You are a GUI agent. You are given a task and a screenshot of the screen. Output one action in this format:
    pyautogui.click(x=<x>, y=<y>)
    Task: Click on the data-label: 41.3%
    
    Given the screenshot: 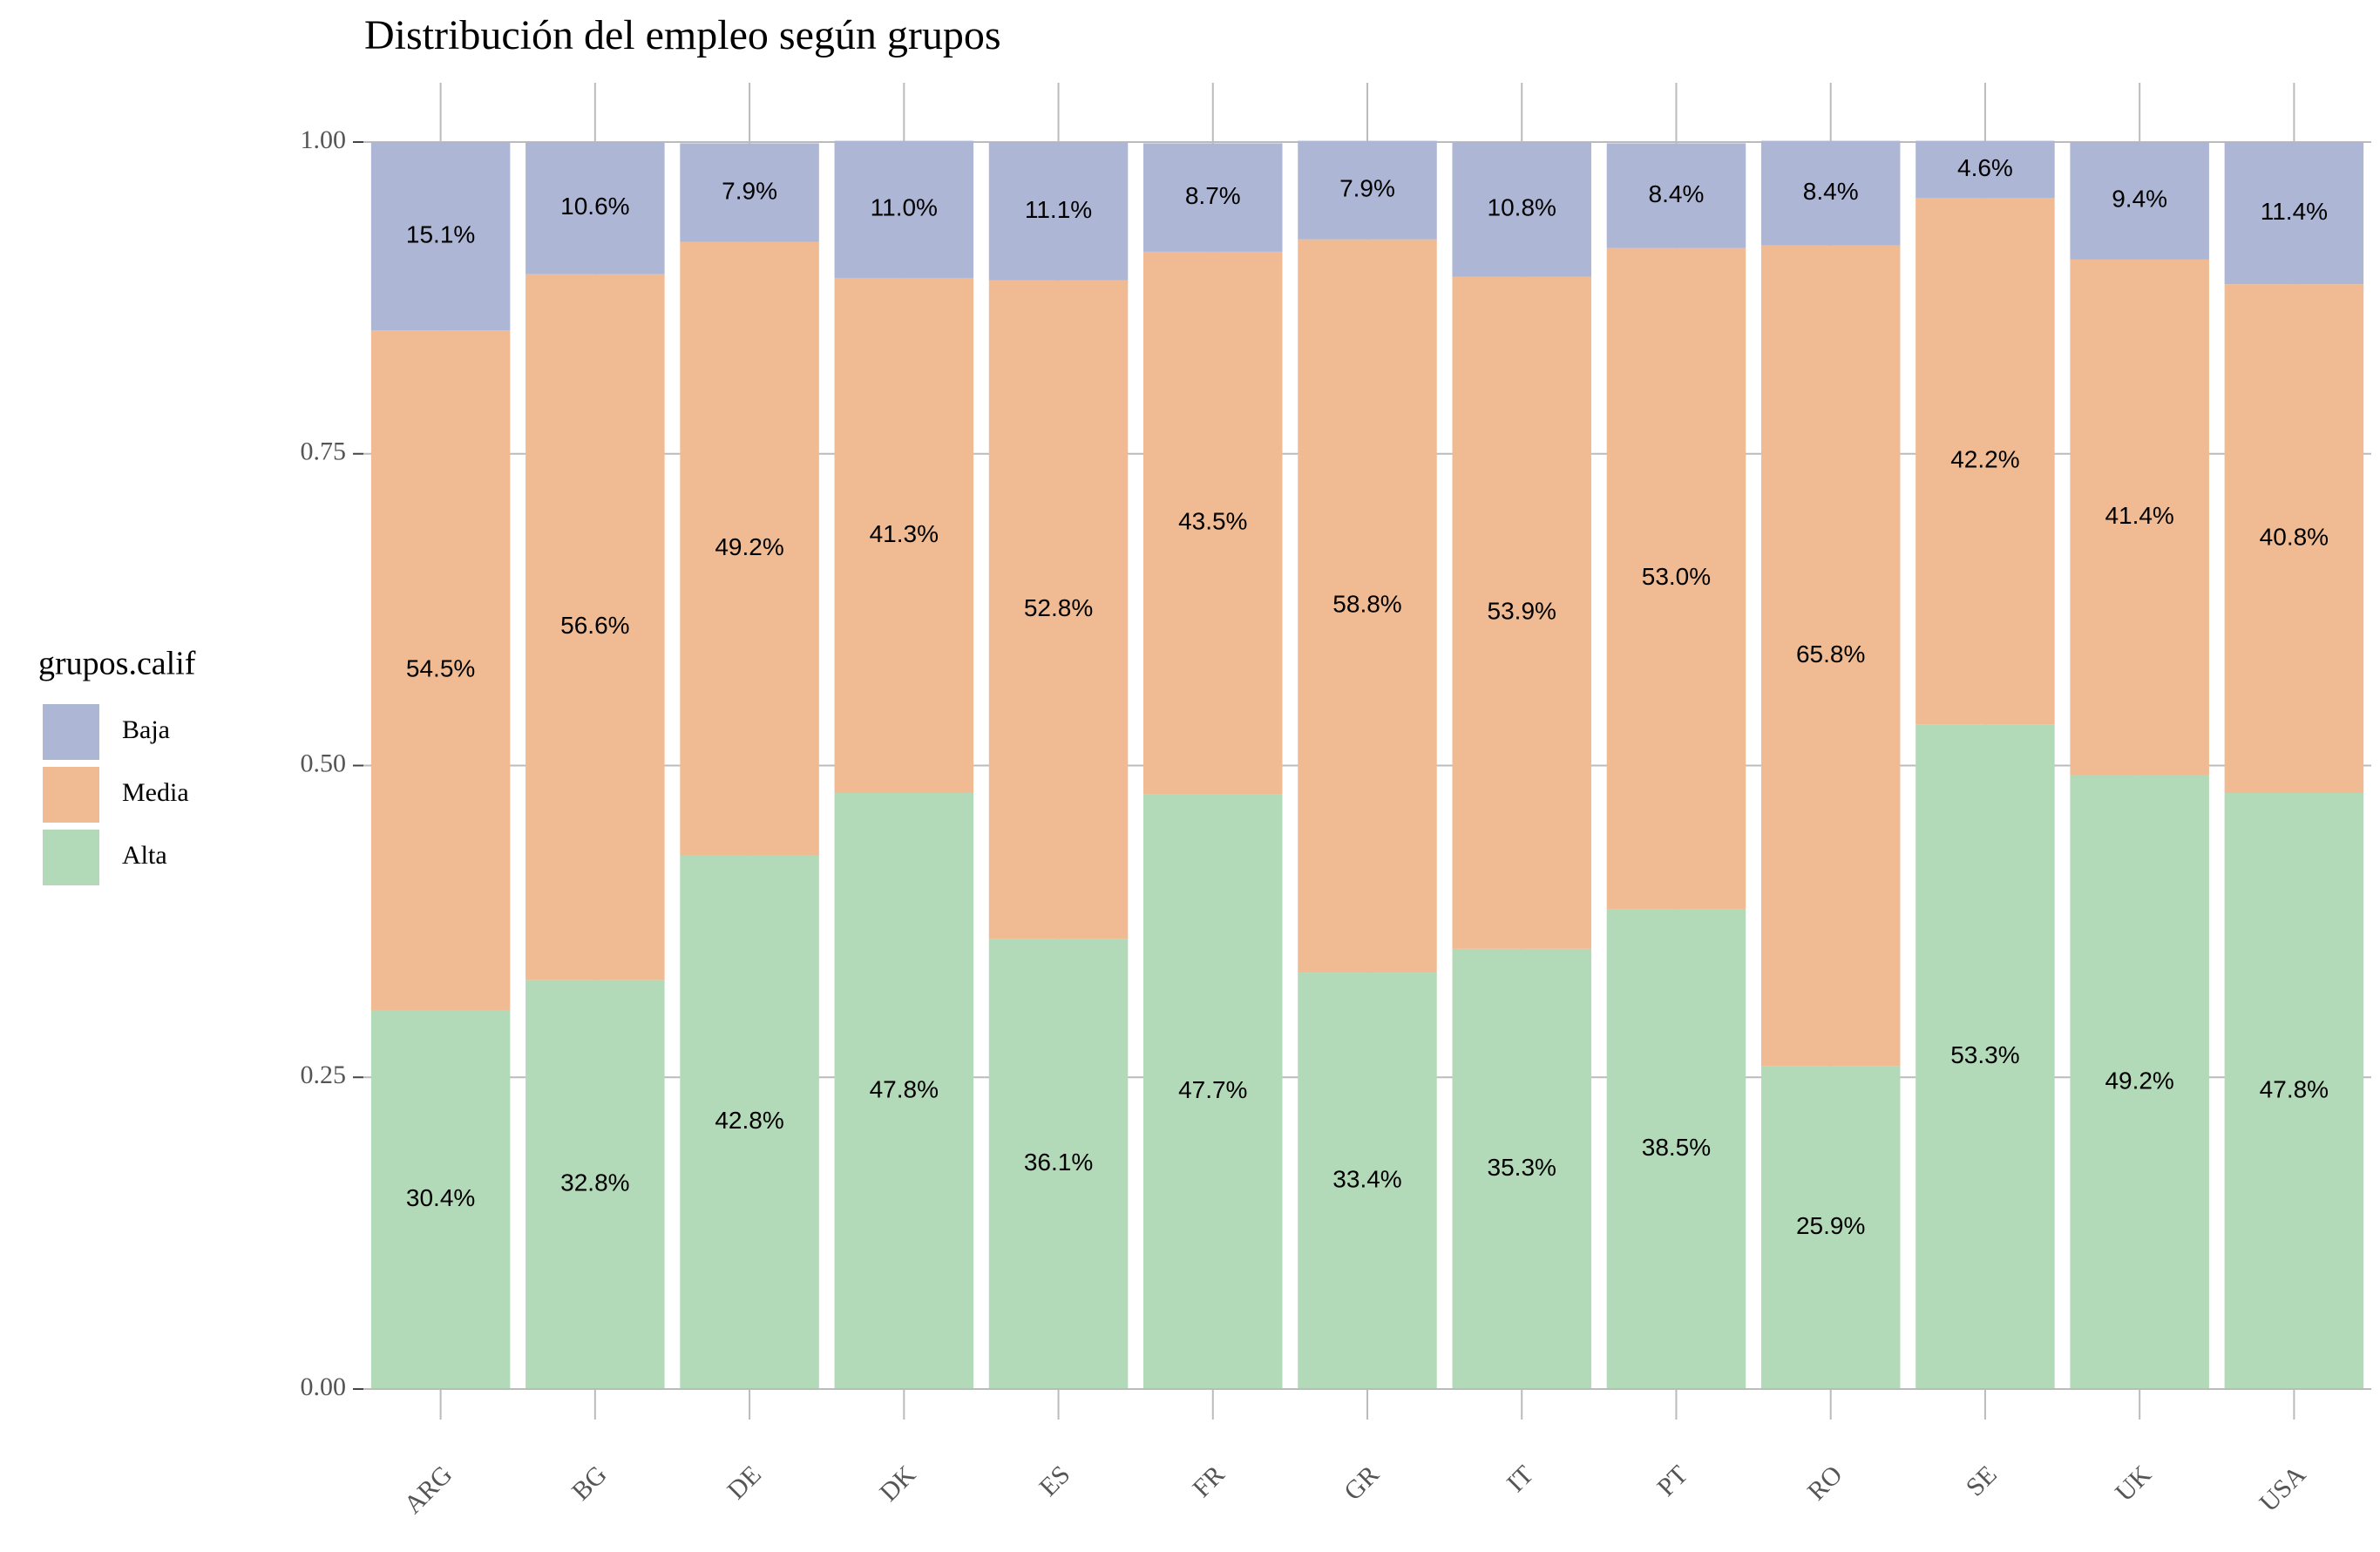 What is the action you would take?
    pyautogui.click(x=904, y=533)
    